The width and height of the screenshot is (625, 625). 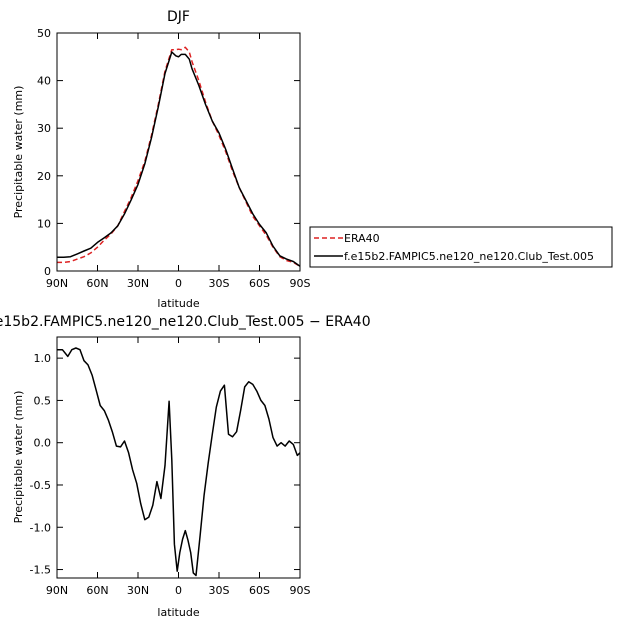 What do you see at coordinates (43, 400) in the screenshot?
I see `bottom-y-tick-label: 0.5` at bounding box center [43, 400].